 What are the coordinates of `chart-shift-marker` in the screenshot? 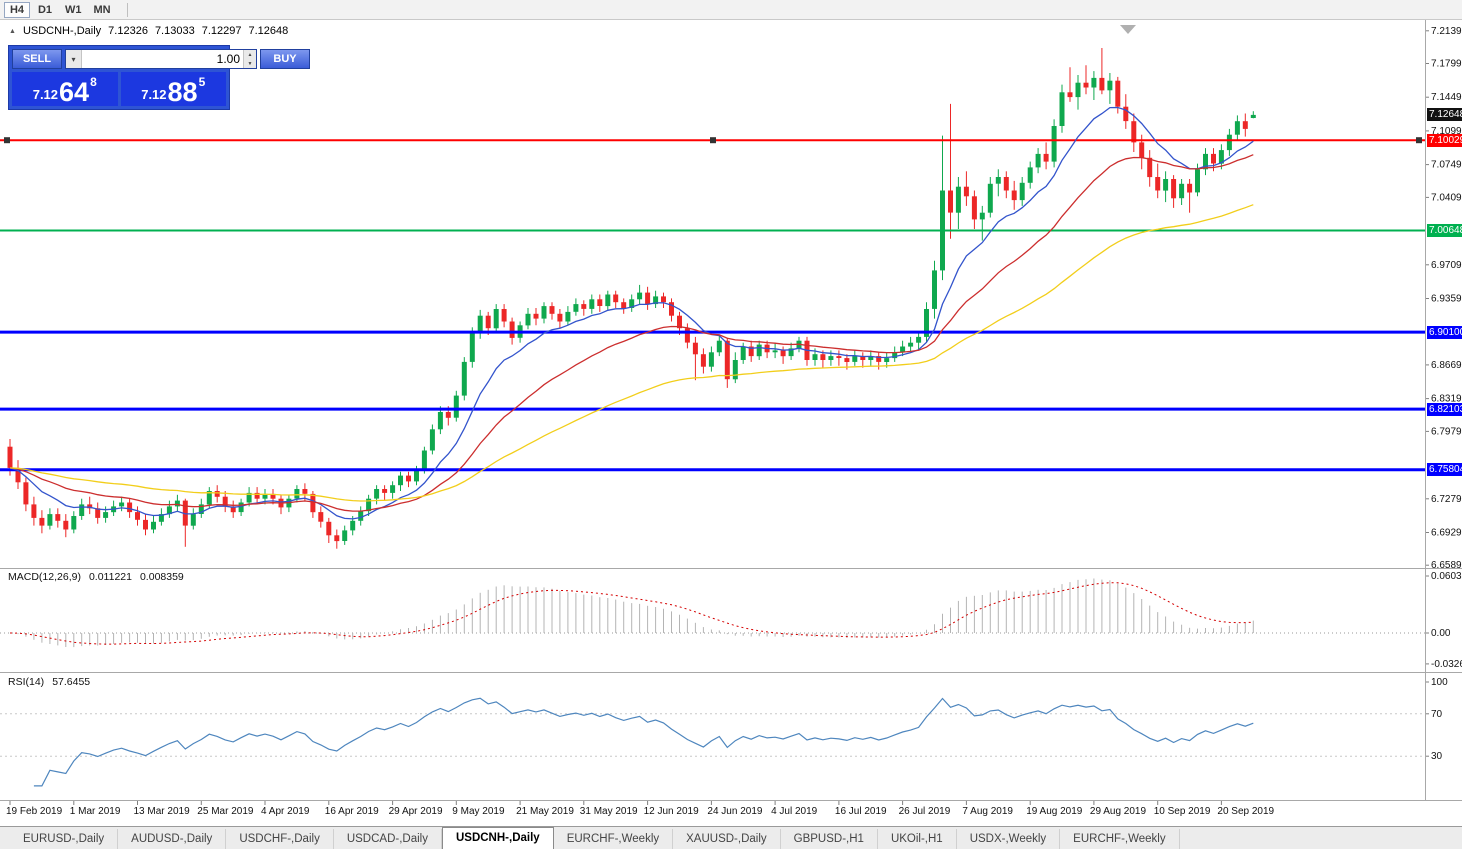 It's located at (1128, 29).